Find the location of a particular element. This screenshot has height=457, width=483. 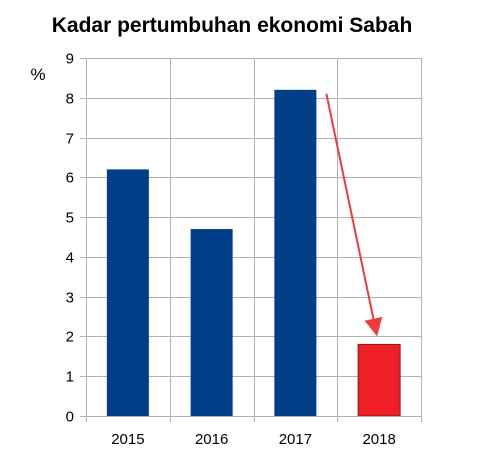

bar-2018 is located at coordinates (379, 380).